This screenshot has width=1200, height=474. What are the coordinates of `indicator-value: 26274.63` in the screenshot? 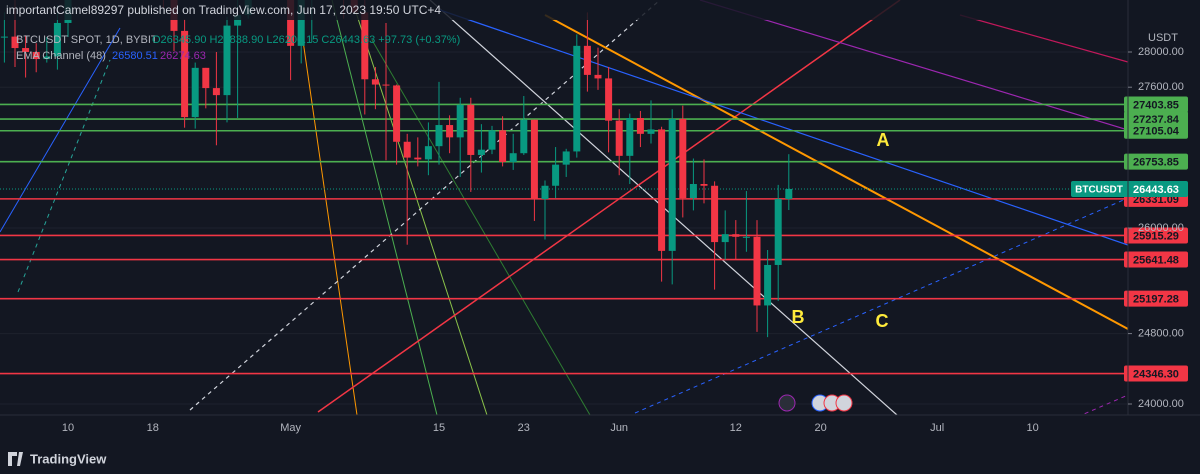 It's located at (183, 56).